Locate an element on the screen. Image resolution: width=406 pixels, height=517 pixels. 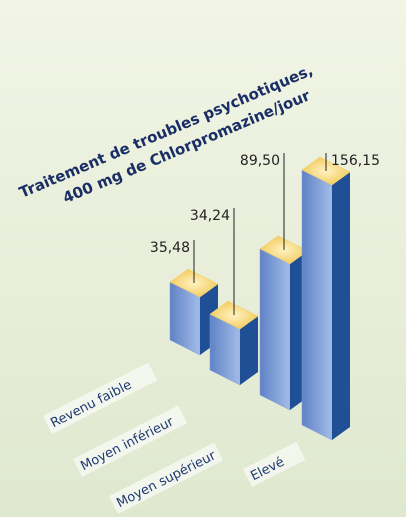
value-label: 34,24 is located at coordinates (210, 216).